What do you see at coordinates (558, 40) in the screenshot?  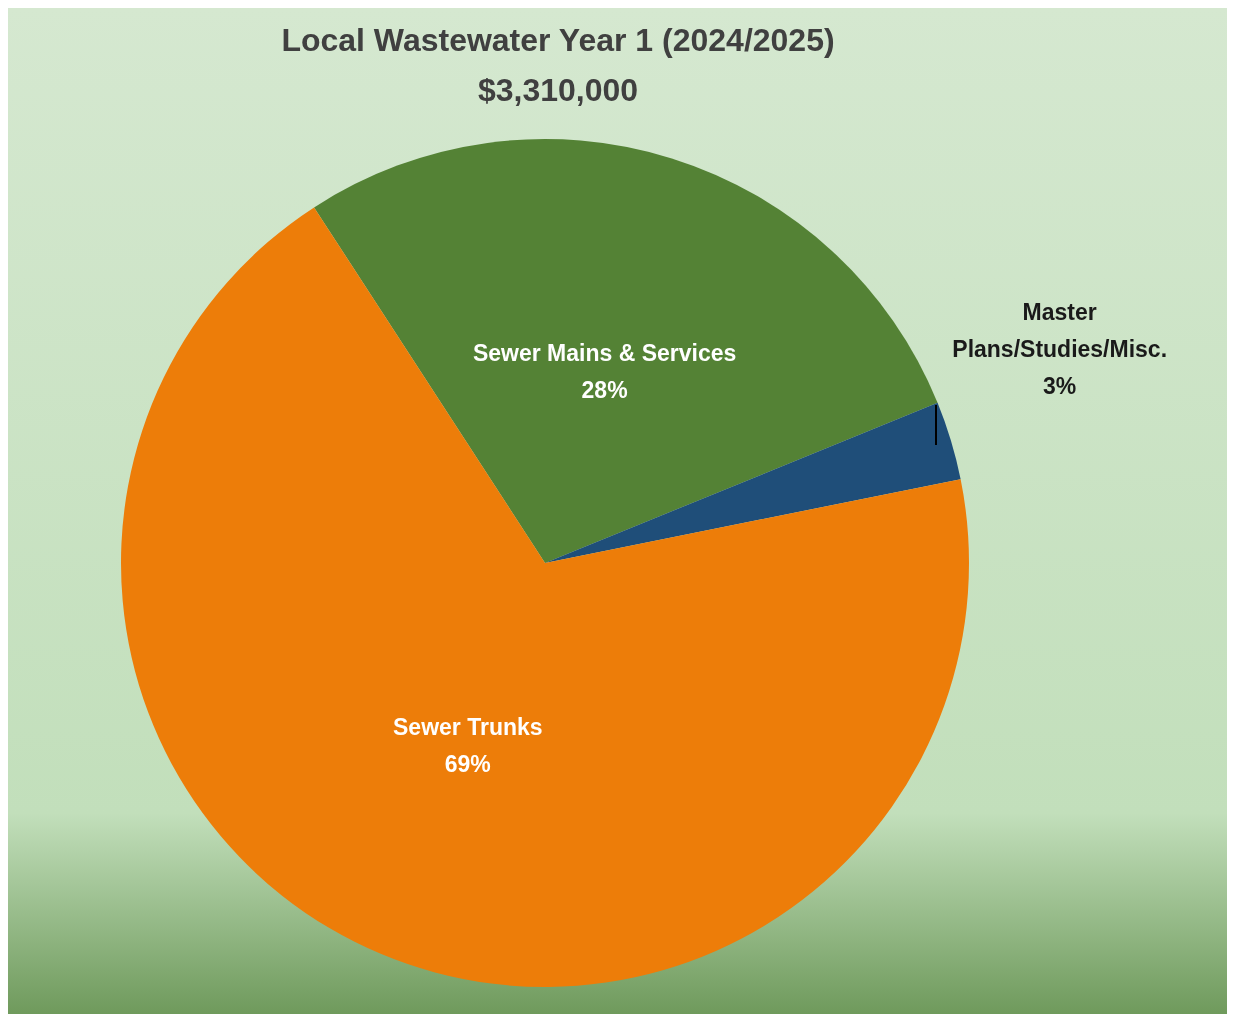 I see `chart-title: Local Wastewater Year 1 (2024/2025)` at bounding box center [558, 40].